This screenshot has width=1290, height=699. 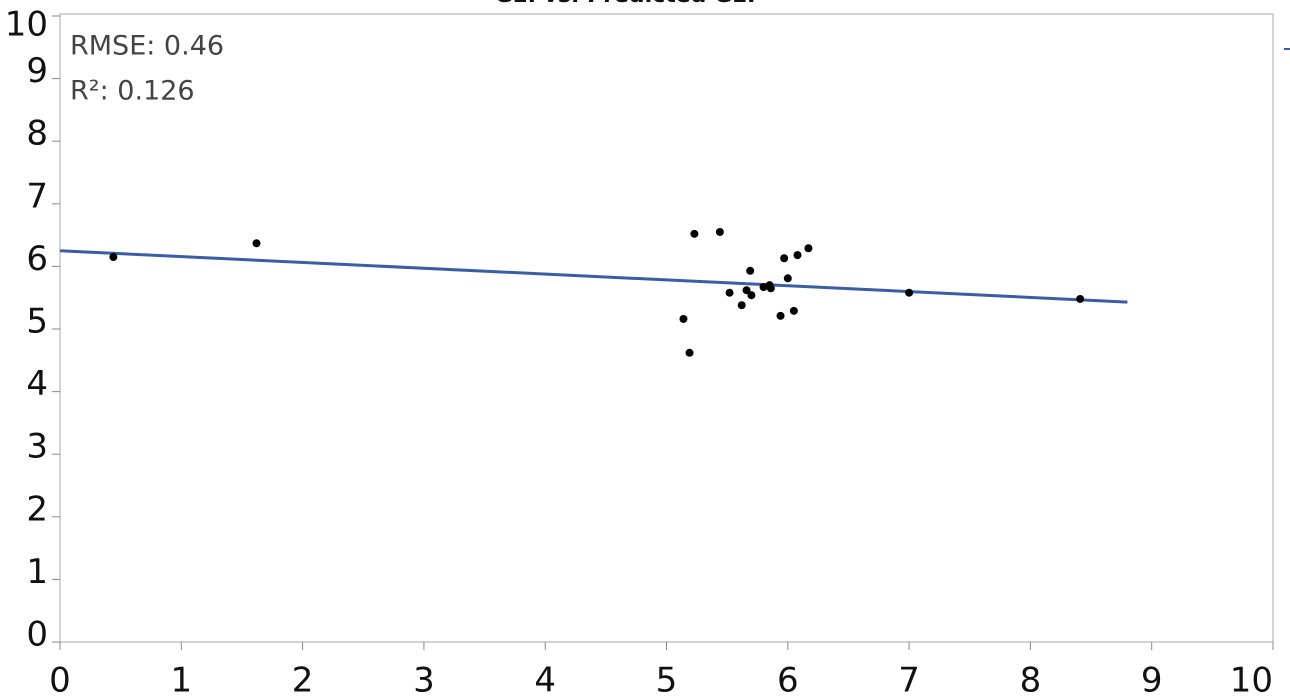 I want to click on x-tick-label: 7, so click(x=909, y=680).